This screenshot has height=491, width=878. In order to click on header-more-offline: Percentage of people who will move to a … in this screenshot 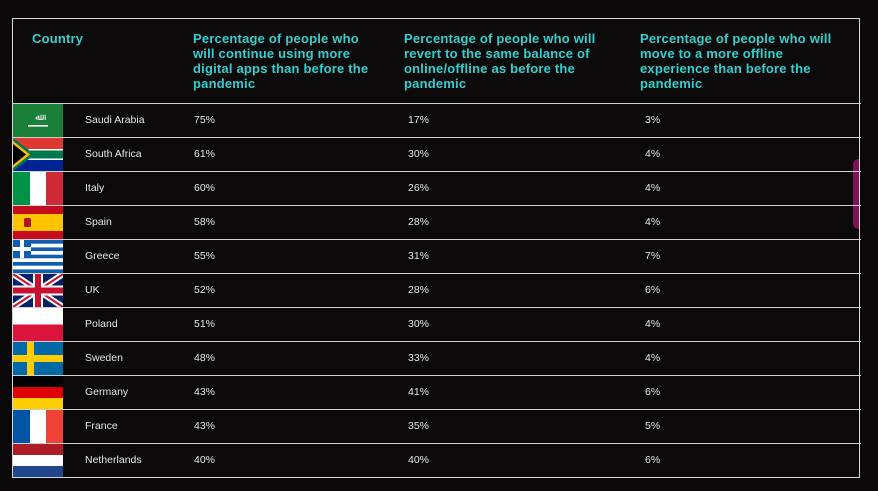, I will do `click(736, 61)`.